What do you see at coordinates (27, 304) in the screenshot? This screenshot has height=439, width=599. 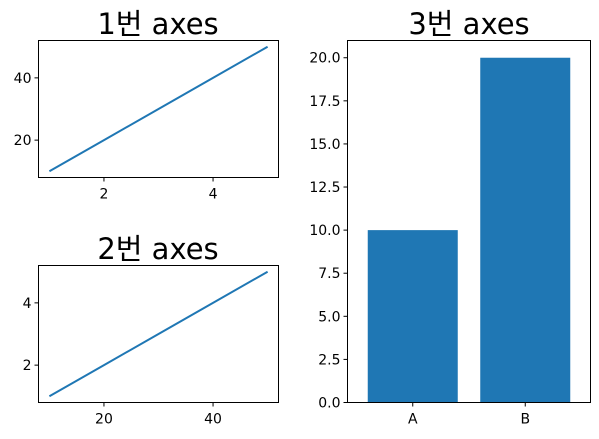 I see `y-tick-label: 4` at bounding box center [27, 304].